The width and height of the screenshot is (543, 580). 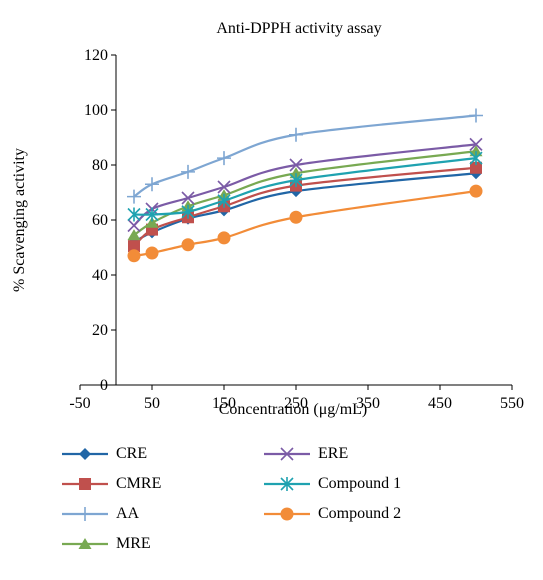 I want to click on legend-item-compound-2: Compound 2, so click(x=331, y=514).